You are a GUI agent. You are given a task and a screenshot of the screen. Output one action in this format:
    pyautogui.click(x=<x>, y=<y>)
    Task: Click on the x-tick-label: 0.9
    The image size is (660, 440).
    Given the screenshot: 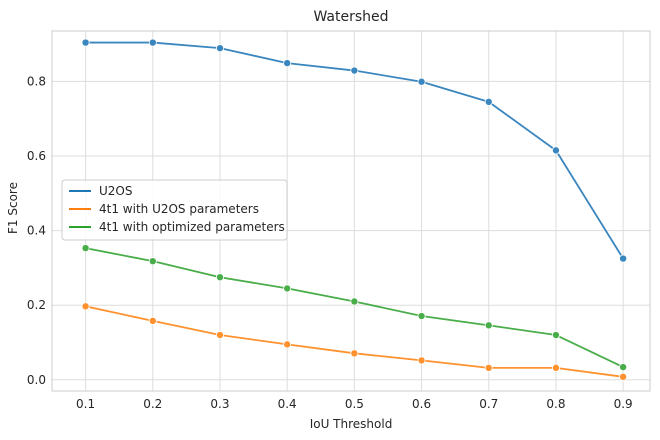 What is the action you would take?
    pyautogui.click(x=623, y=404)
    